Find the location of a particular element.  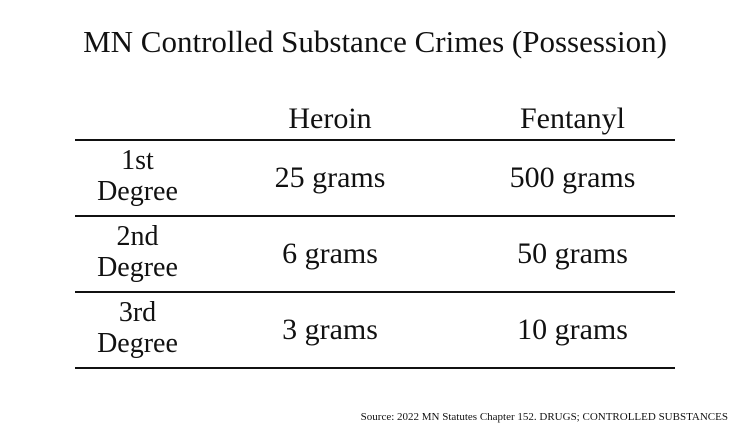

row-label-degree-number: 3rd is located at coordinates (137, 312).